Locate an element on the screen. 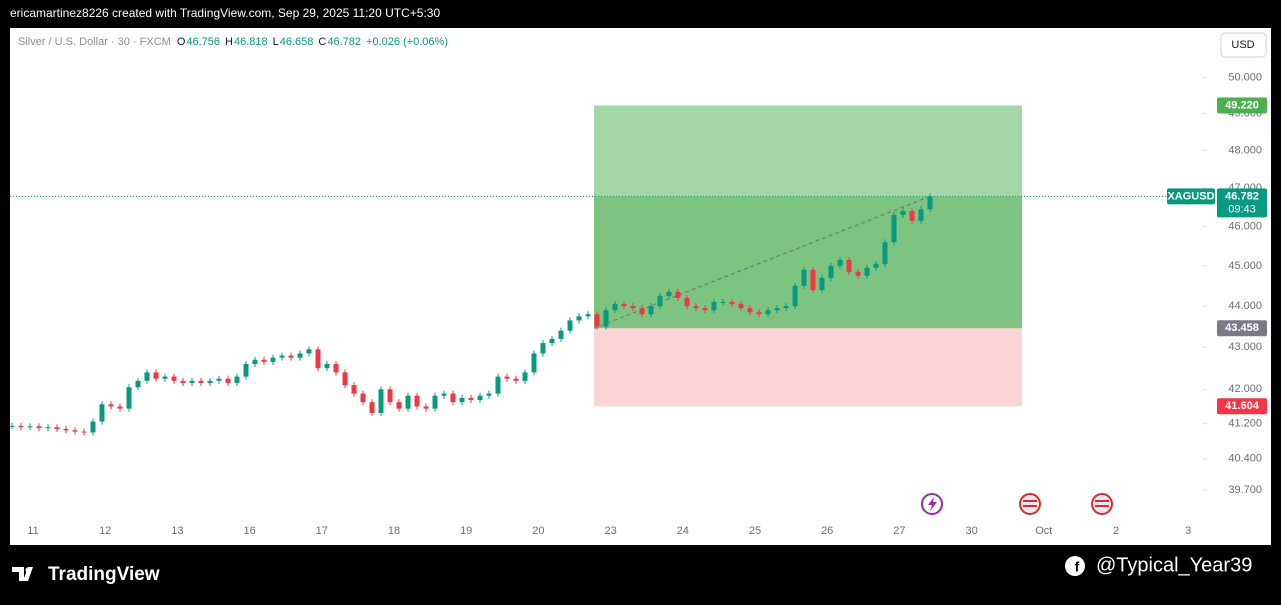 The height and width of the screenshot is (605, 1281). ohlc-value: 46.782 is located at coordinates (344, 42).